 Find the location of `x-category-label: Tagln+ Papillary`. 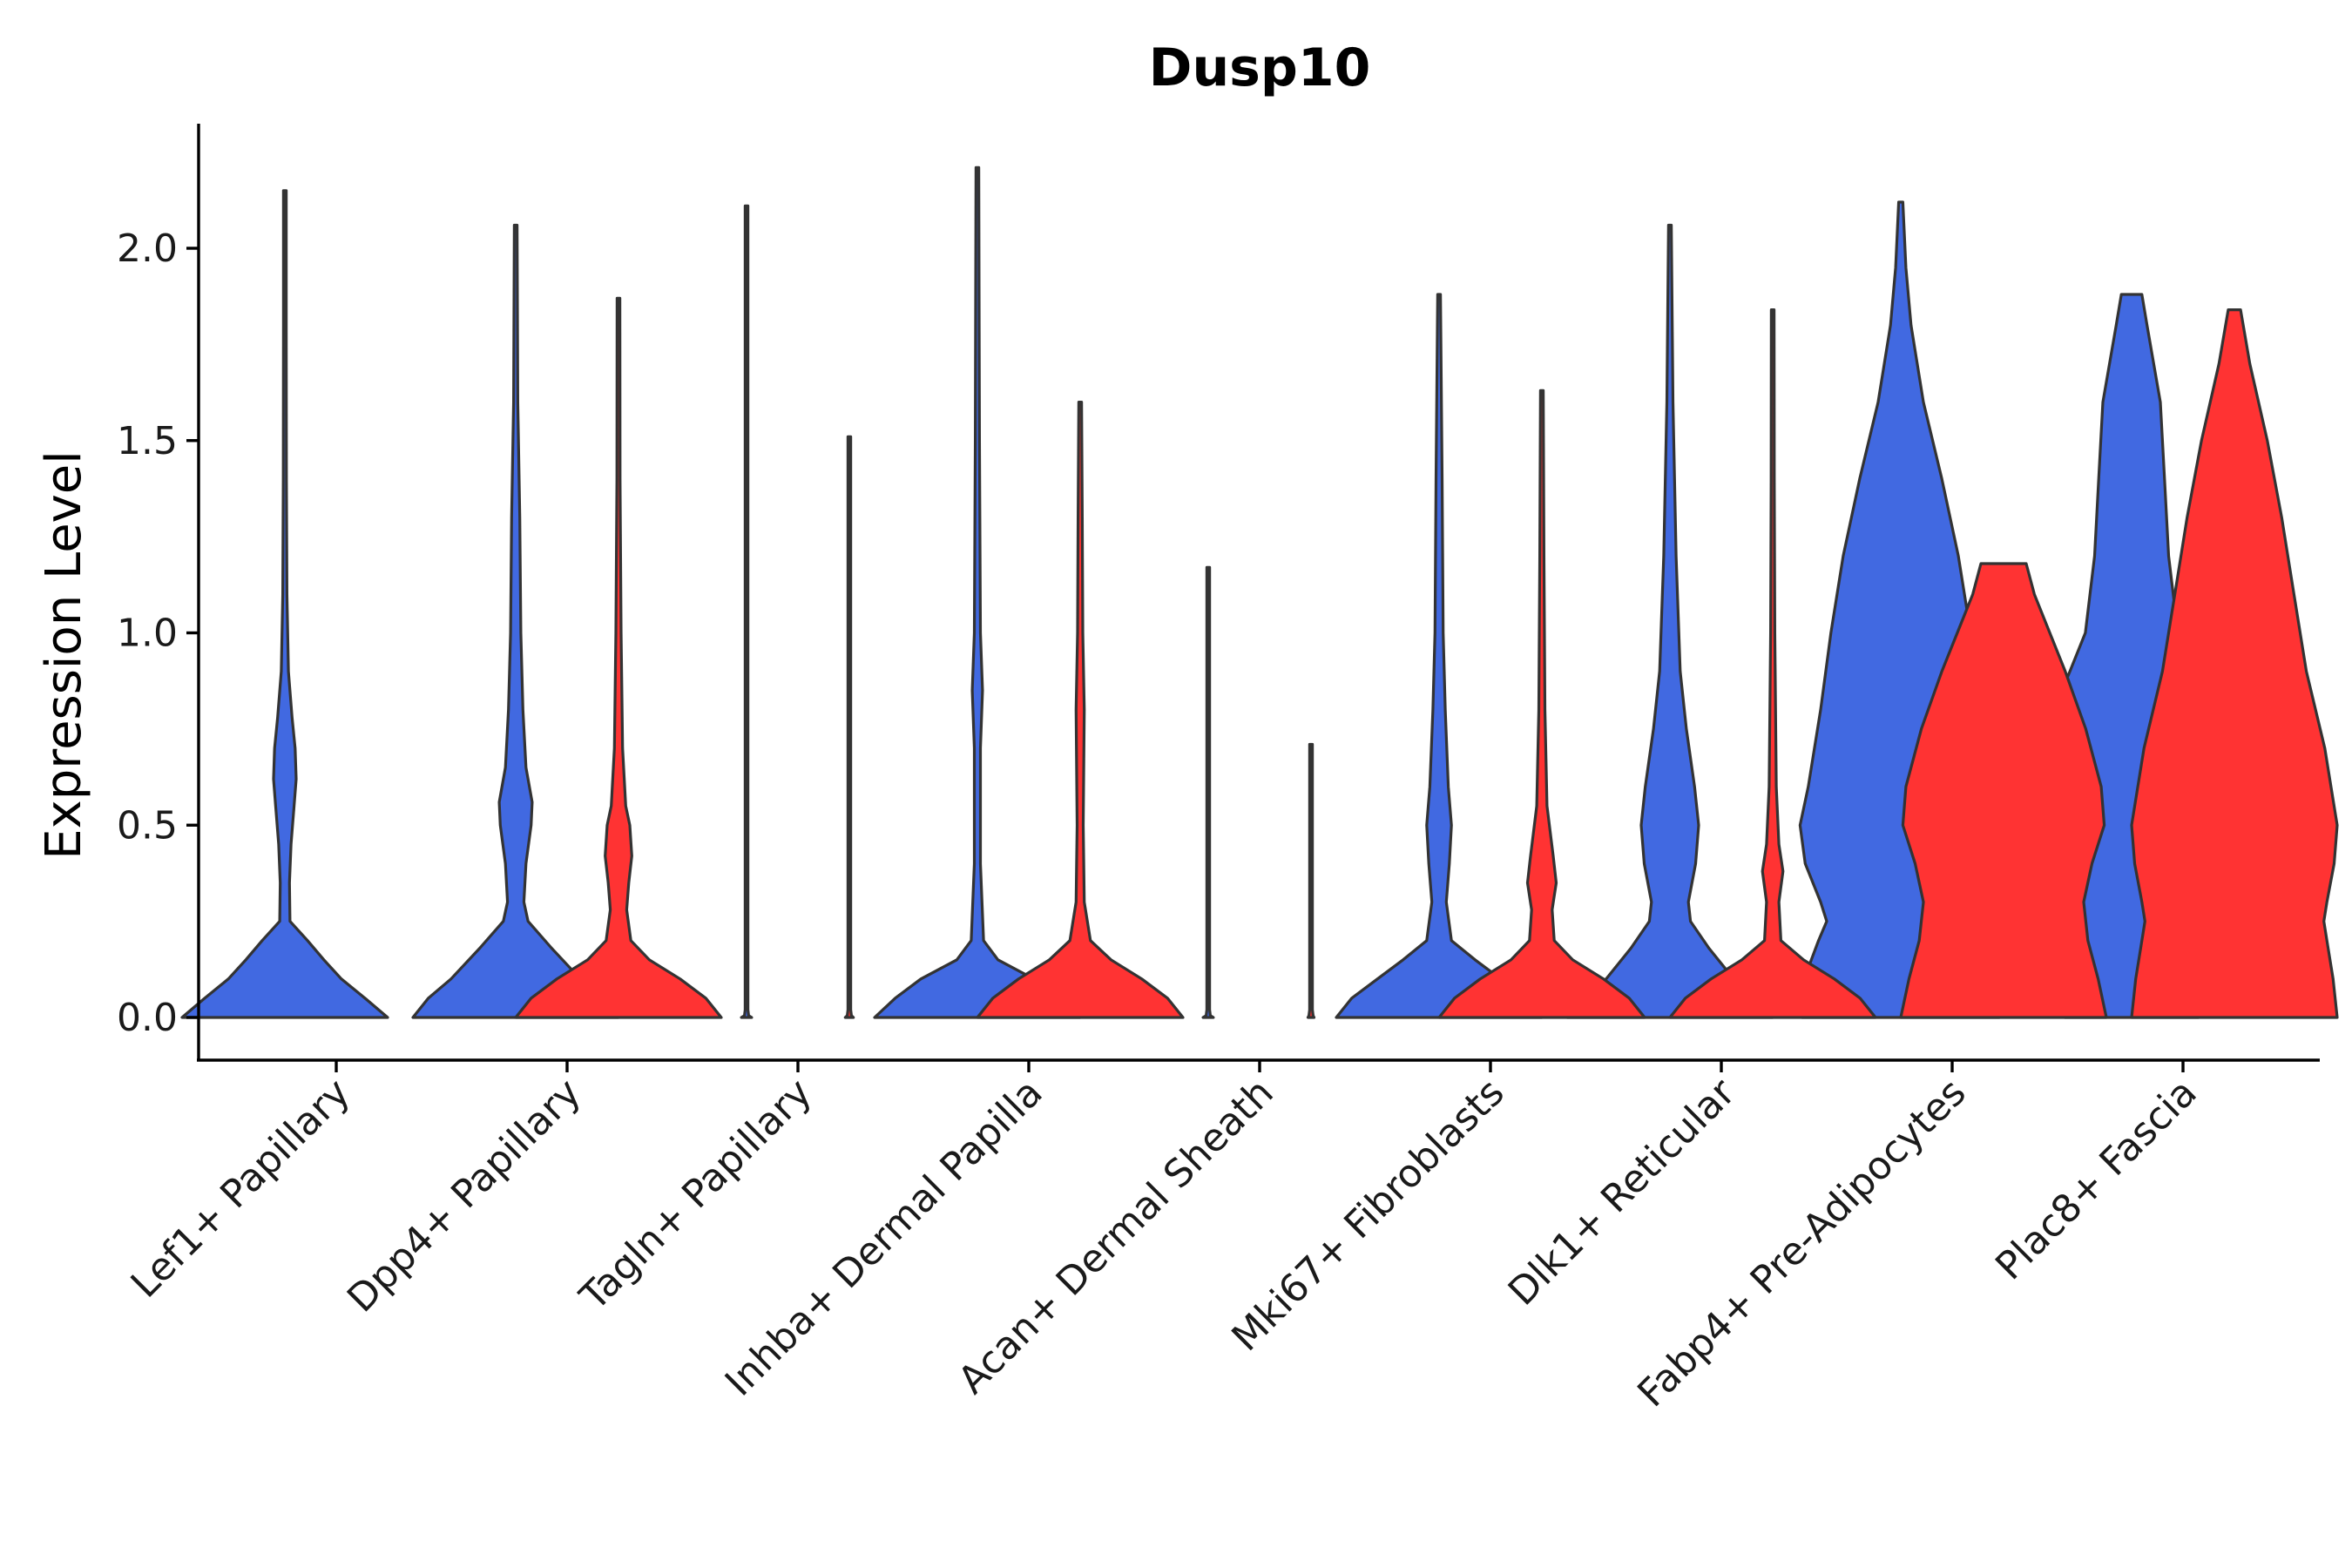

x-category-label: Tagln+ Papillary is located at coordinates (696, 1195).